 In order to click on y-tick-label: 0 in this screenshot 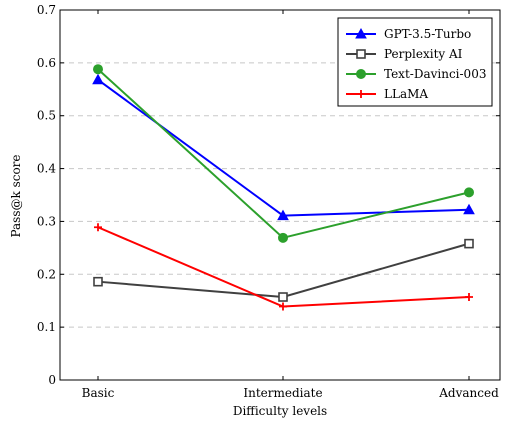, I will do `click(52, 380)`.